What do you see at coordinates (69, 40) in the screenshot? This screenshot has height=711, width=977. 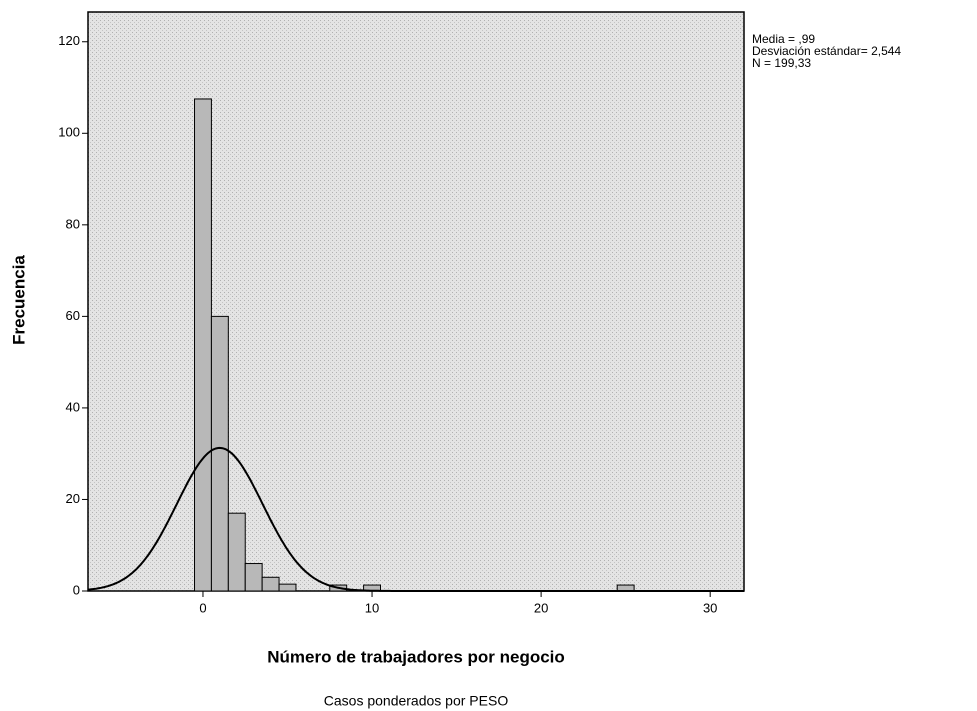 I see `y-tick-label: 120` at bounding box center [69, 40].